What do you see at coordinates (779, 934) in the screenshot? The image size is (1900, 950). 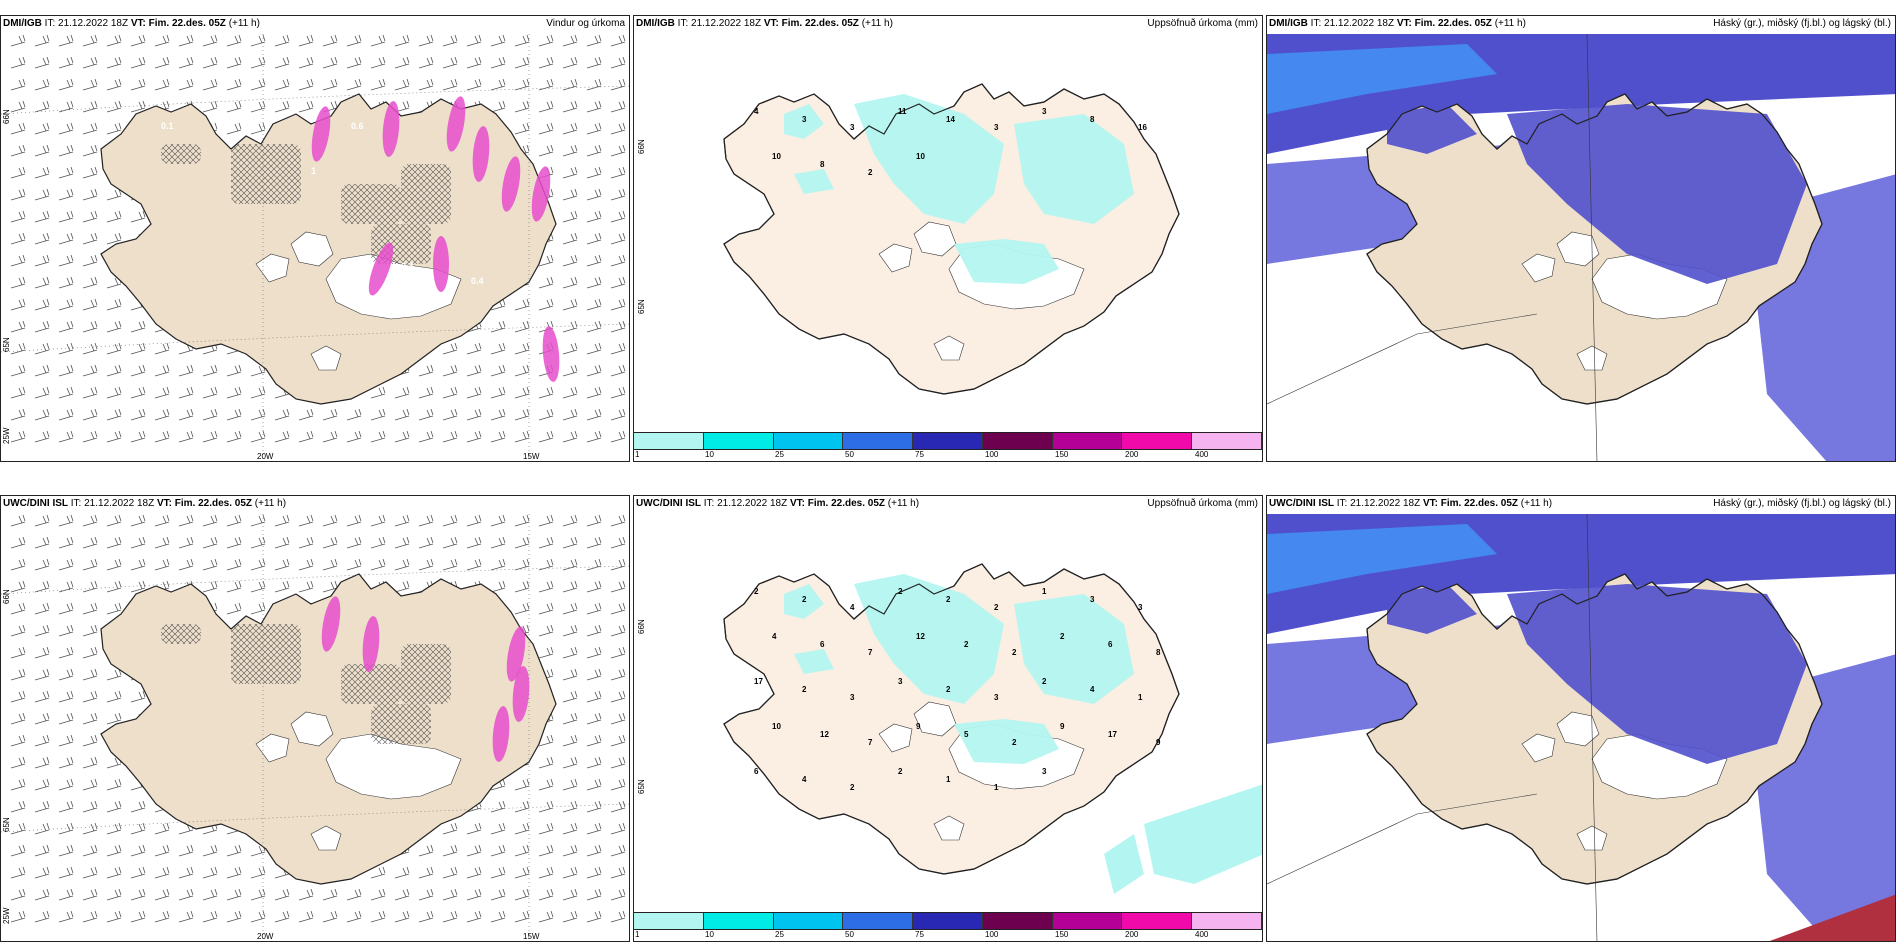 I see `legend-tick: 25` at bounding box center [779, 934].